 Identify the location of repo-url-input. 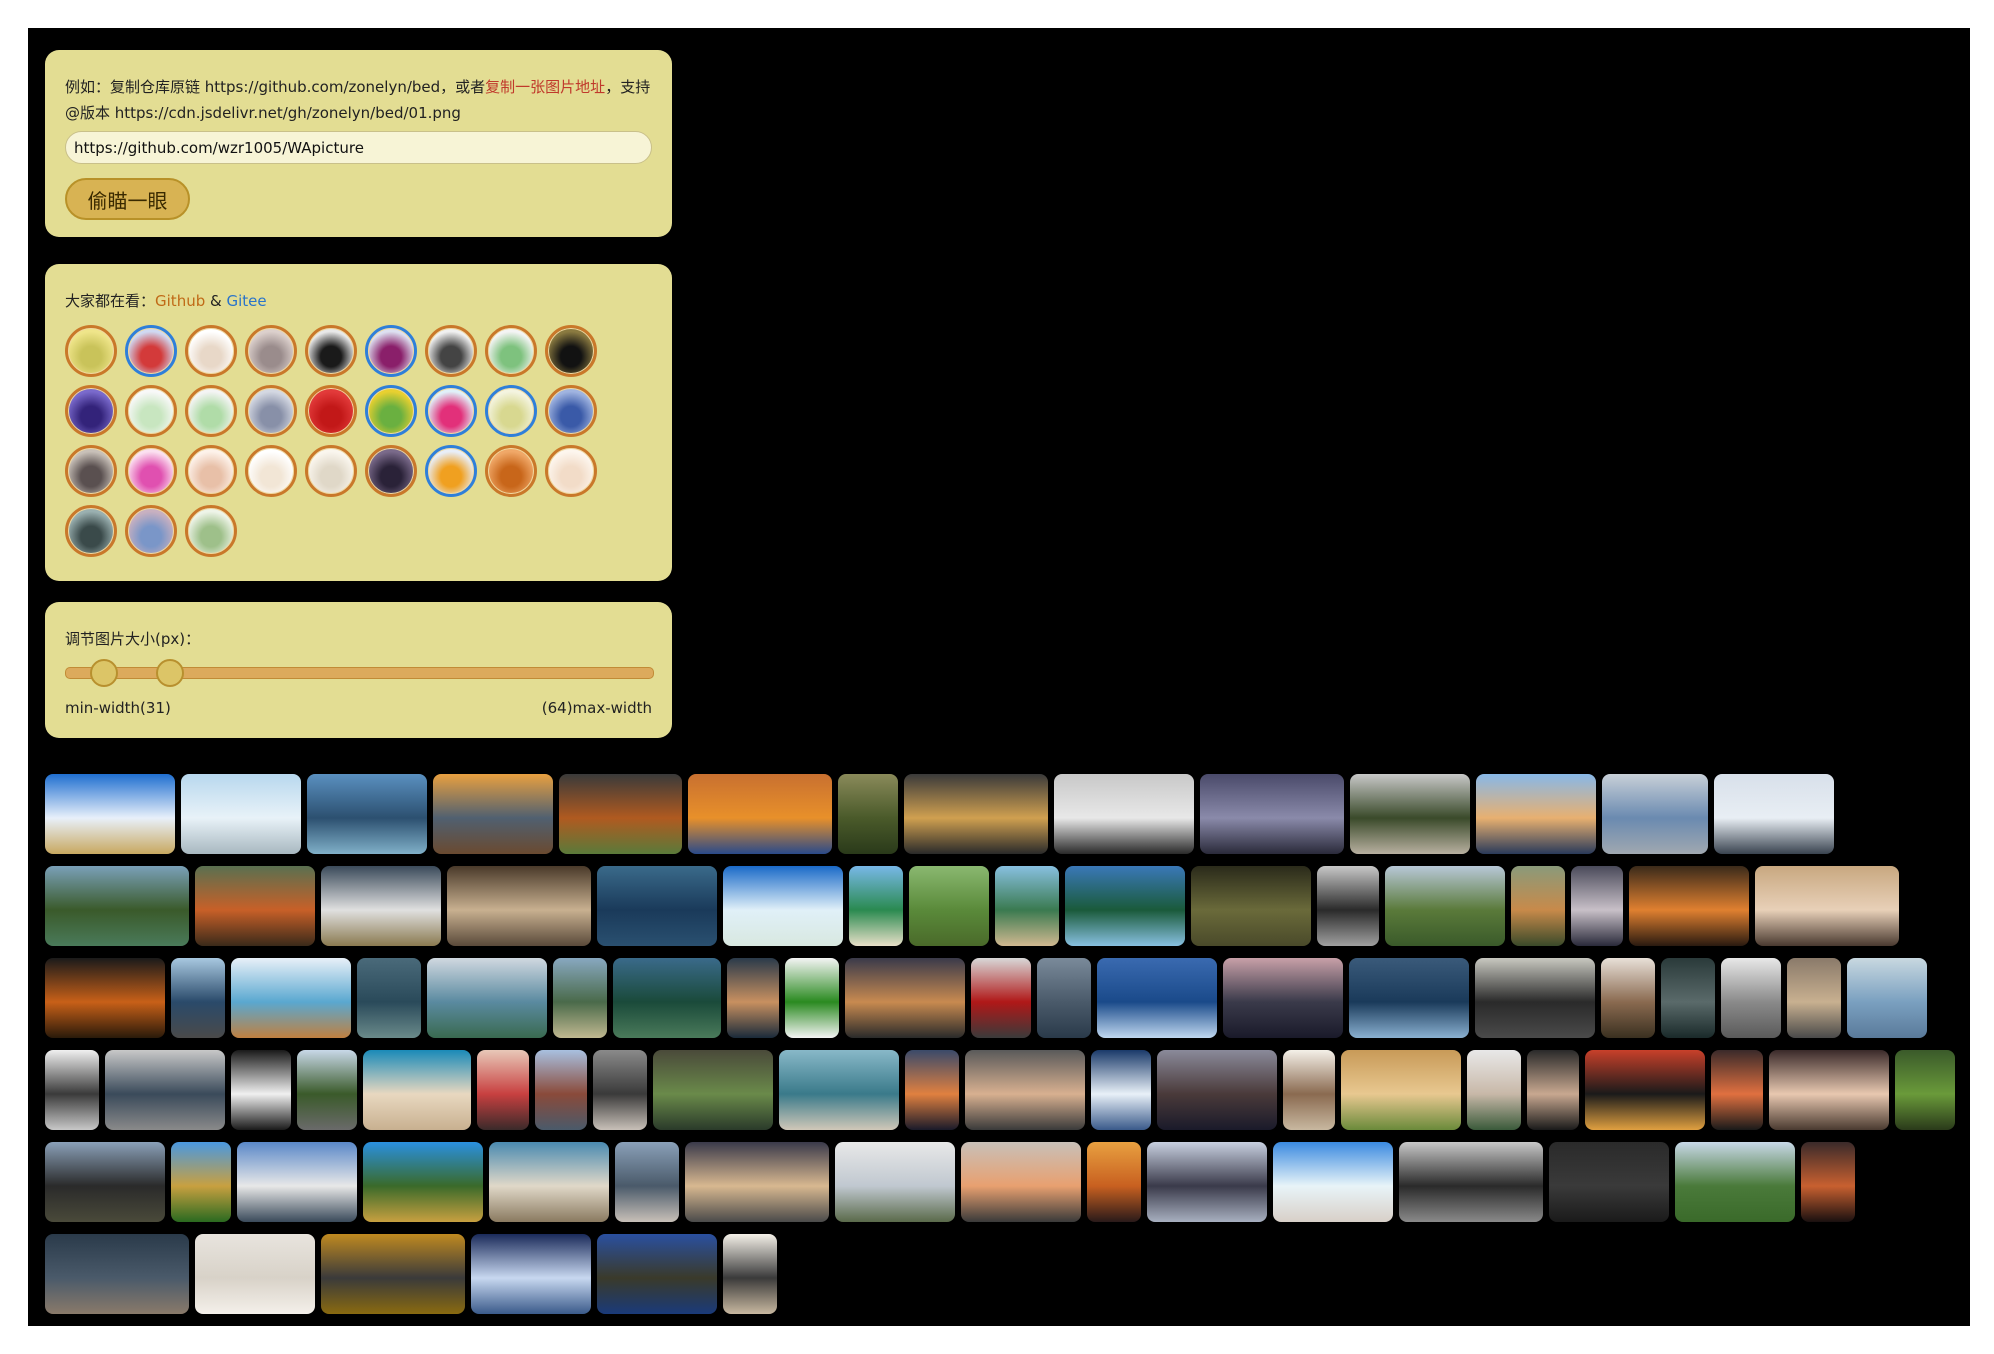
(358, 147).